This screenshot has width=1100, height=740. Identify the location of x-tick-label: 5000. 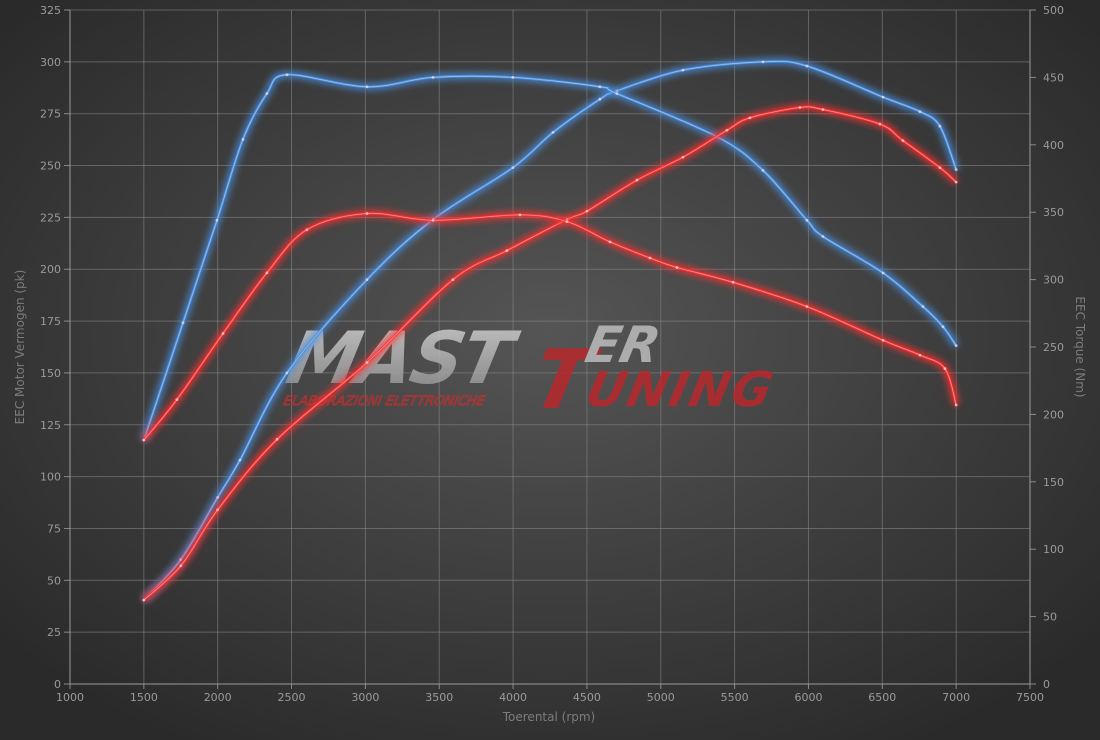
(661, 697).